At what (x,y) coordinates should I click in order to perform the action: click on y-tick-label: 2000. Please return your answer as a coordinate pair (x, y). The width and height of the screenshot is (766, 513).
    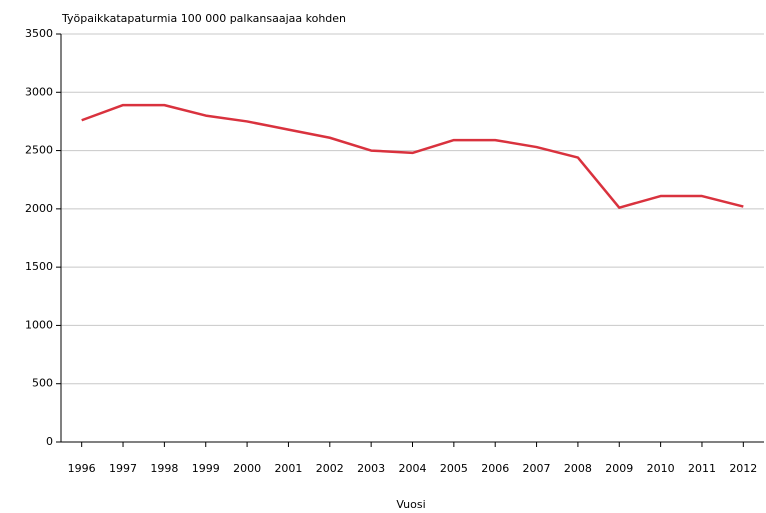
    Looking at the image, I should click on (39, 208).